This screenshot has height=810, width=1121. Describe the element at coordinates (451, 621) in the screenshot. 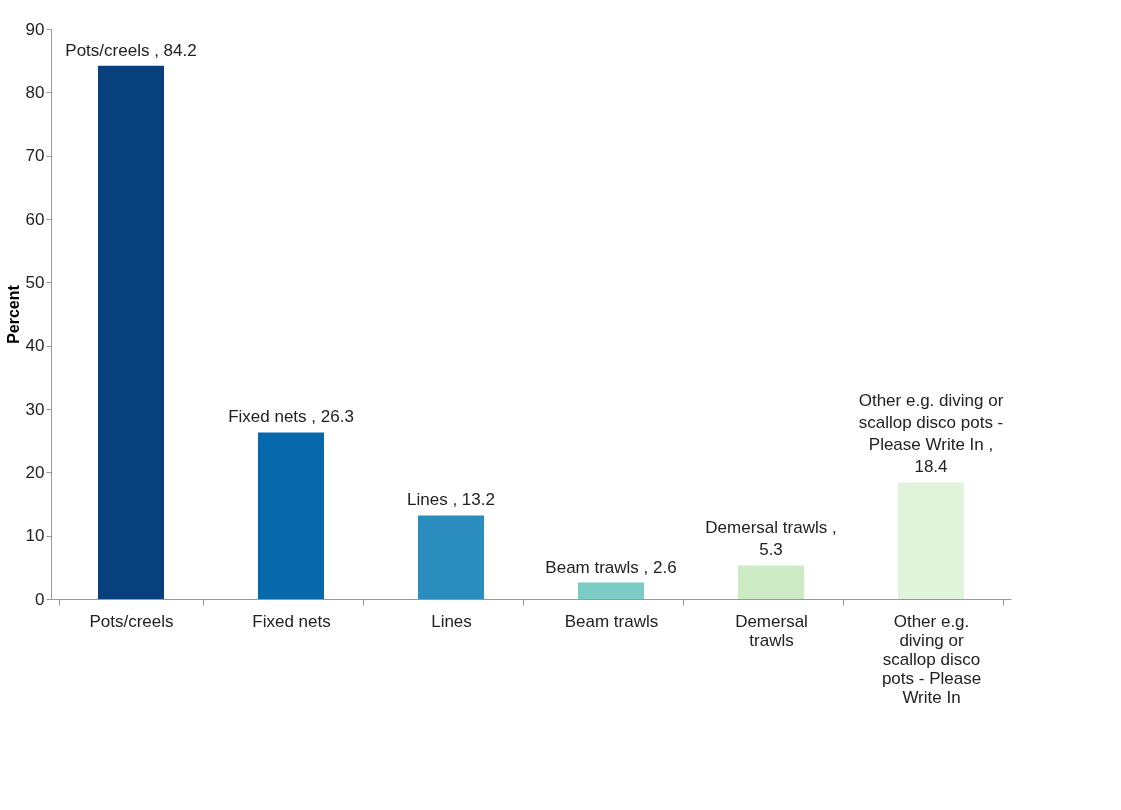

I see `x-tick-label: Lines` at that location.